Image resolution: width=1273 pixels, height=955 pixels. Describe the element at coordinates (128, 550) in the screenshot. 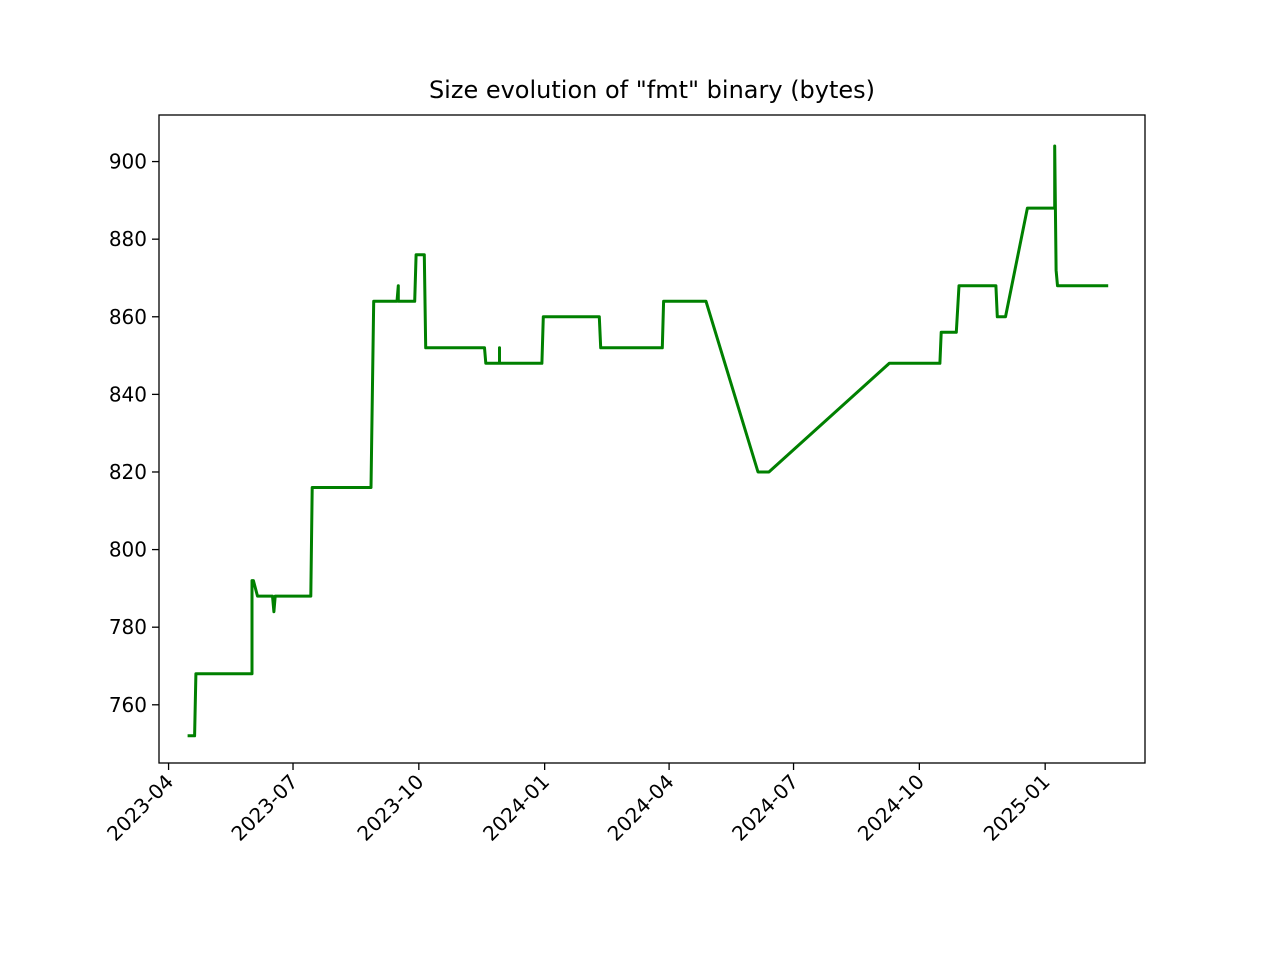

I see `y-tick-label: 800` at that location.